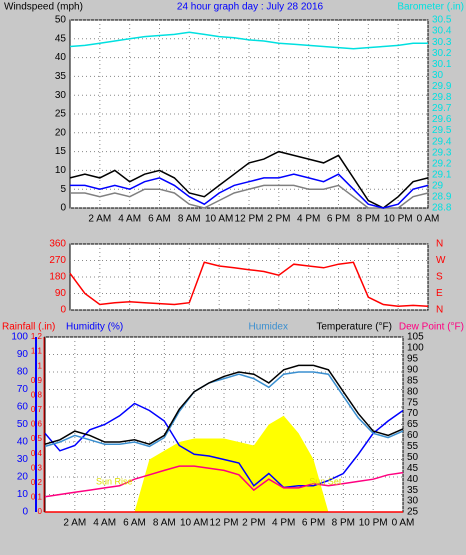  What do you see at coordinates (413, 479) in the screenshot?
I see `y2-tick-label: 40` at bounding box center [413, 479].